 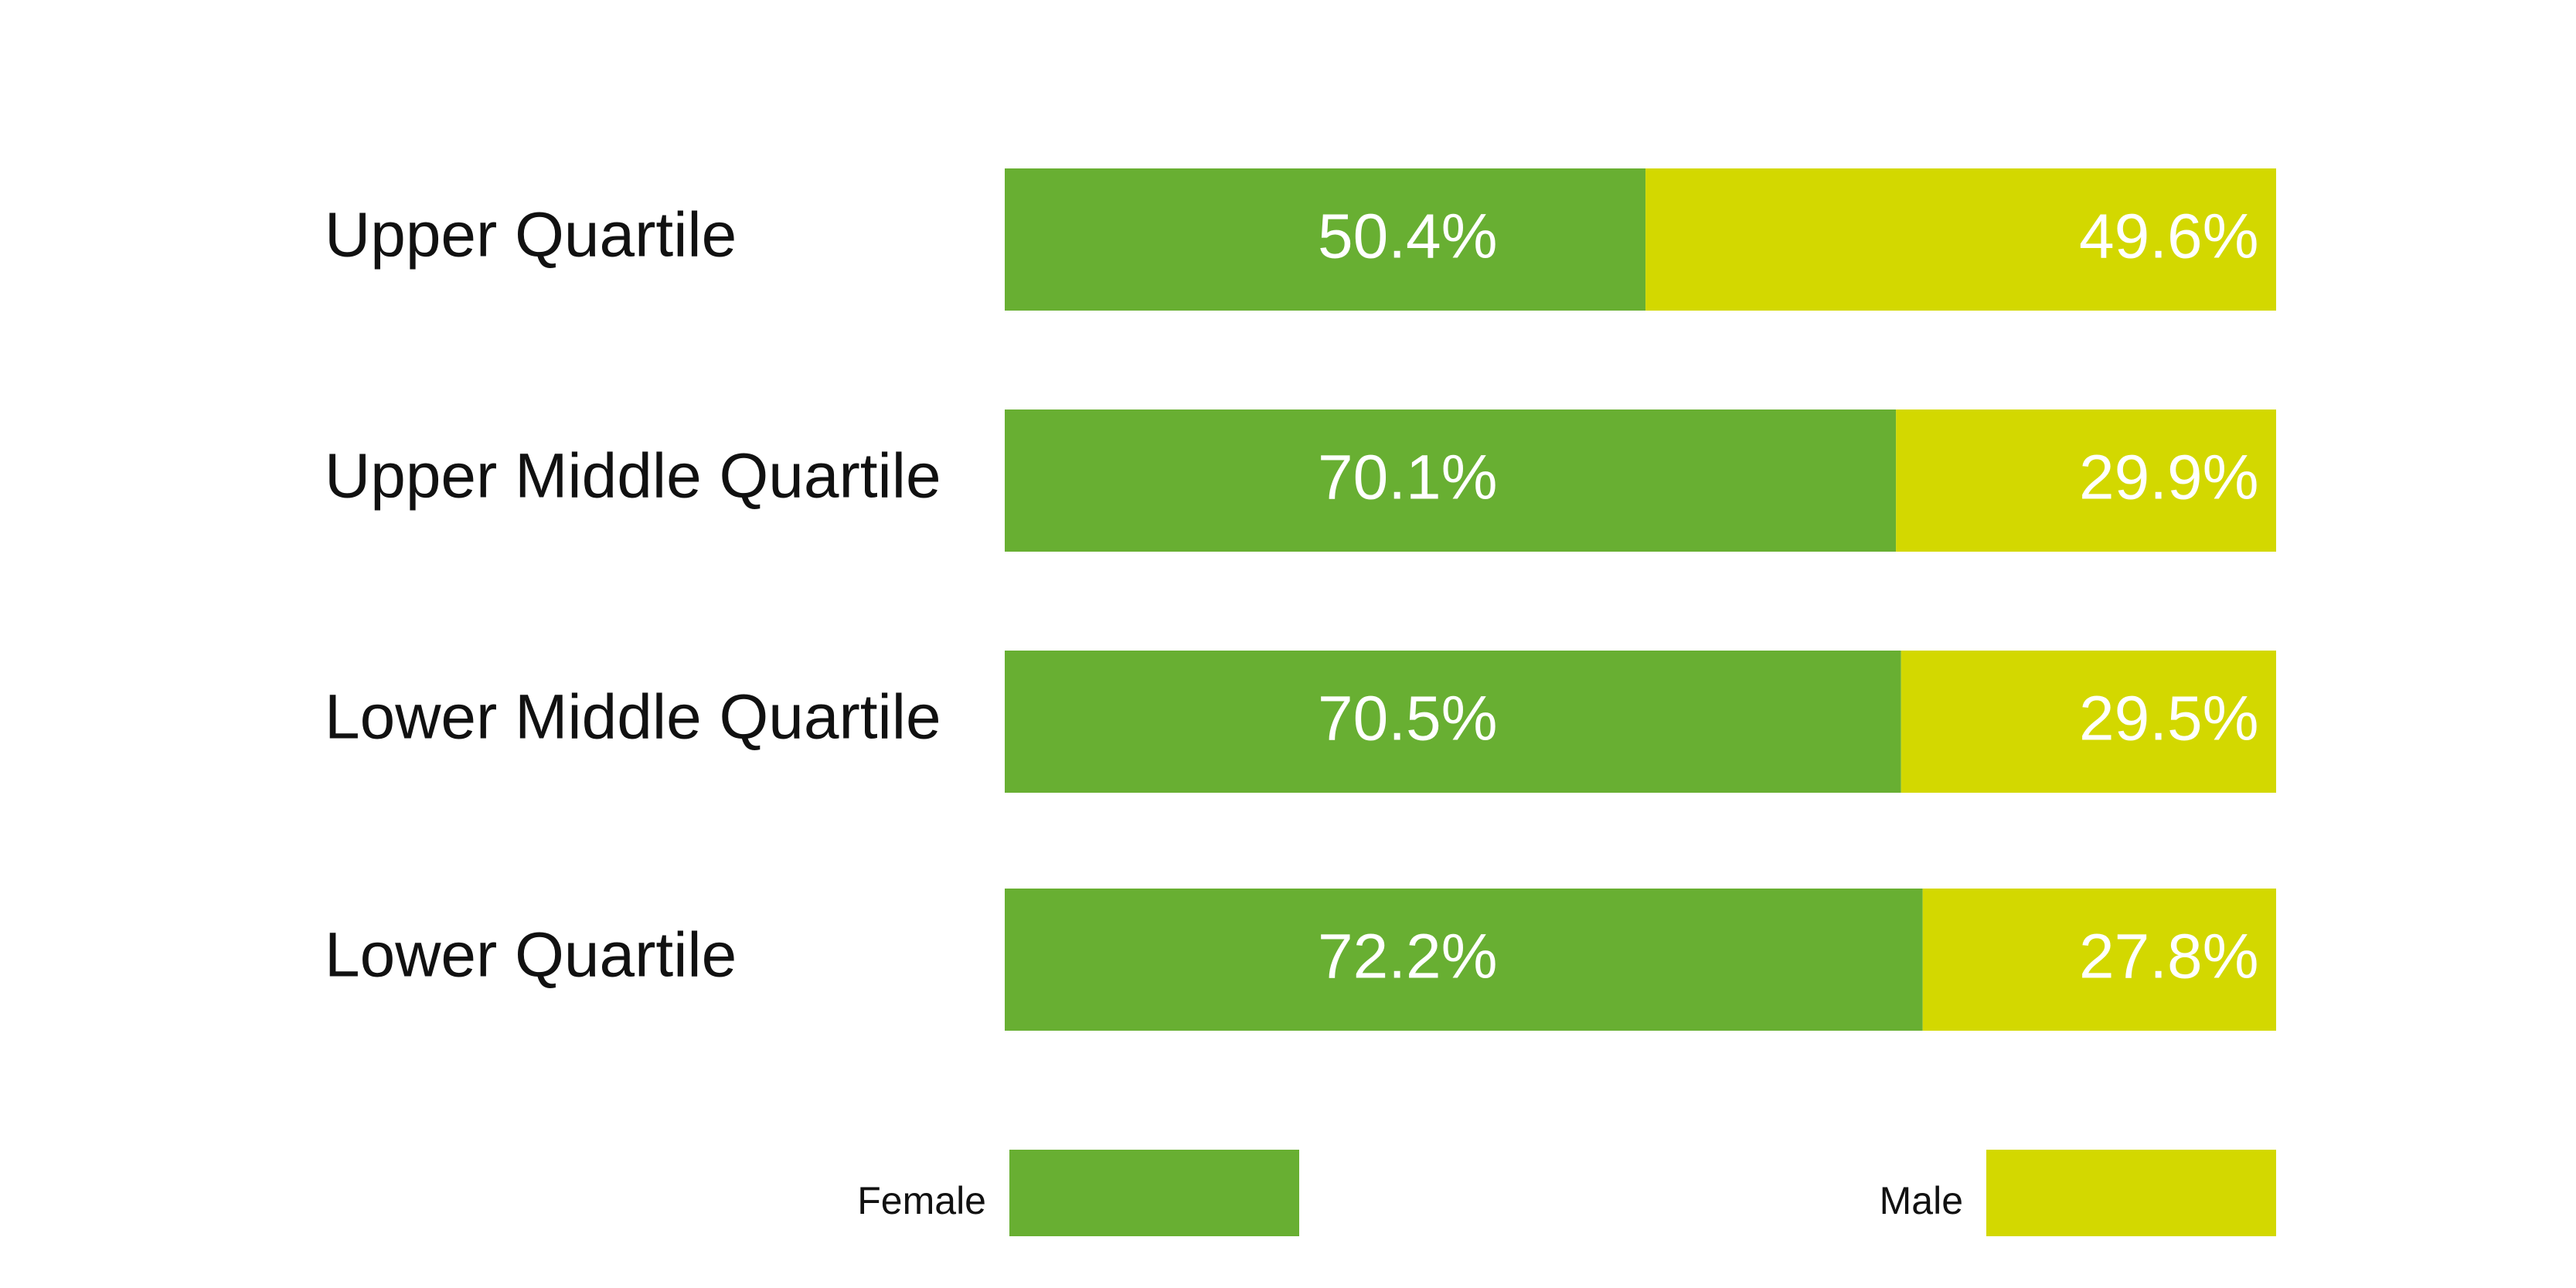 What do you see at coordinates (1408, 957) in the screenshot?
I see `data-label-female: 72.2%` at bounding box center [1408, 957].